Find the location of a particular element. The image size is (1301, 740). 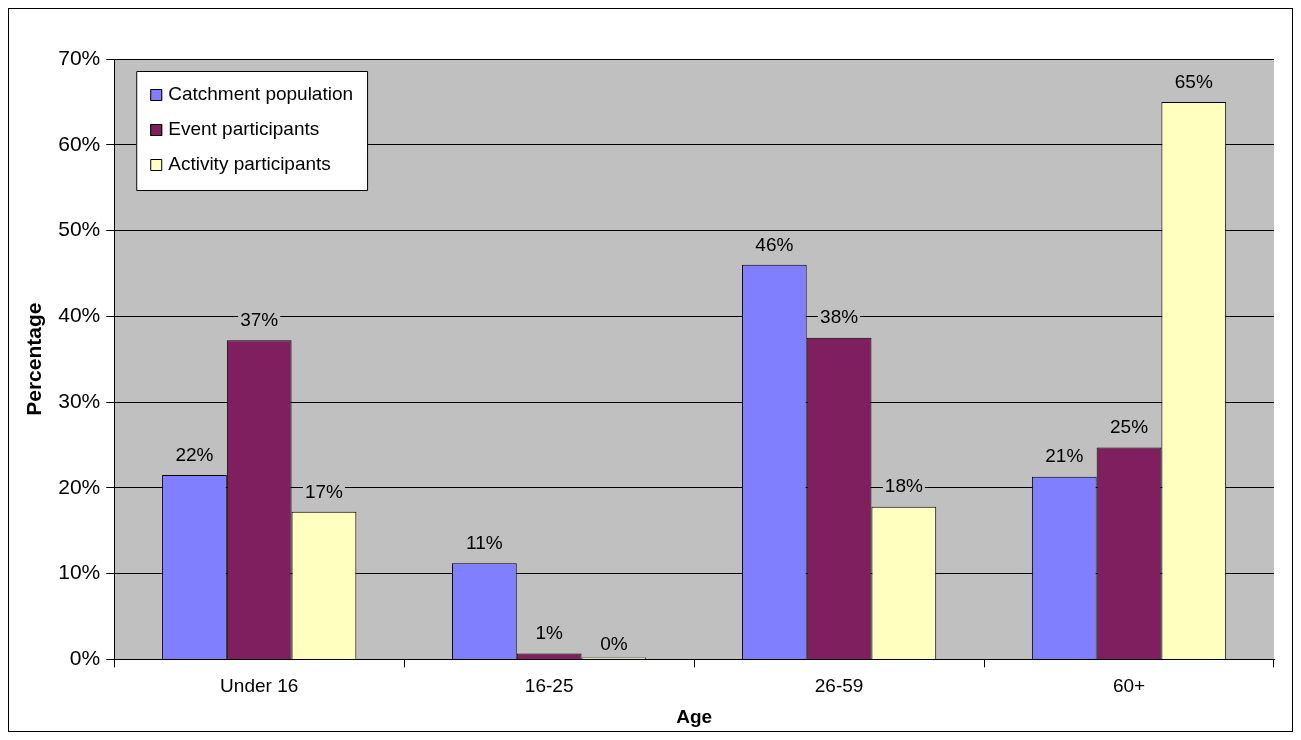

x-axis-title: Age is located at coordinates (694, 716).